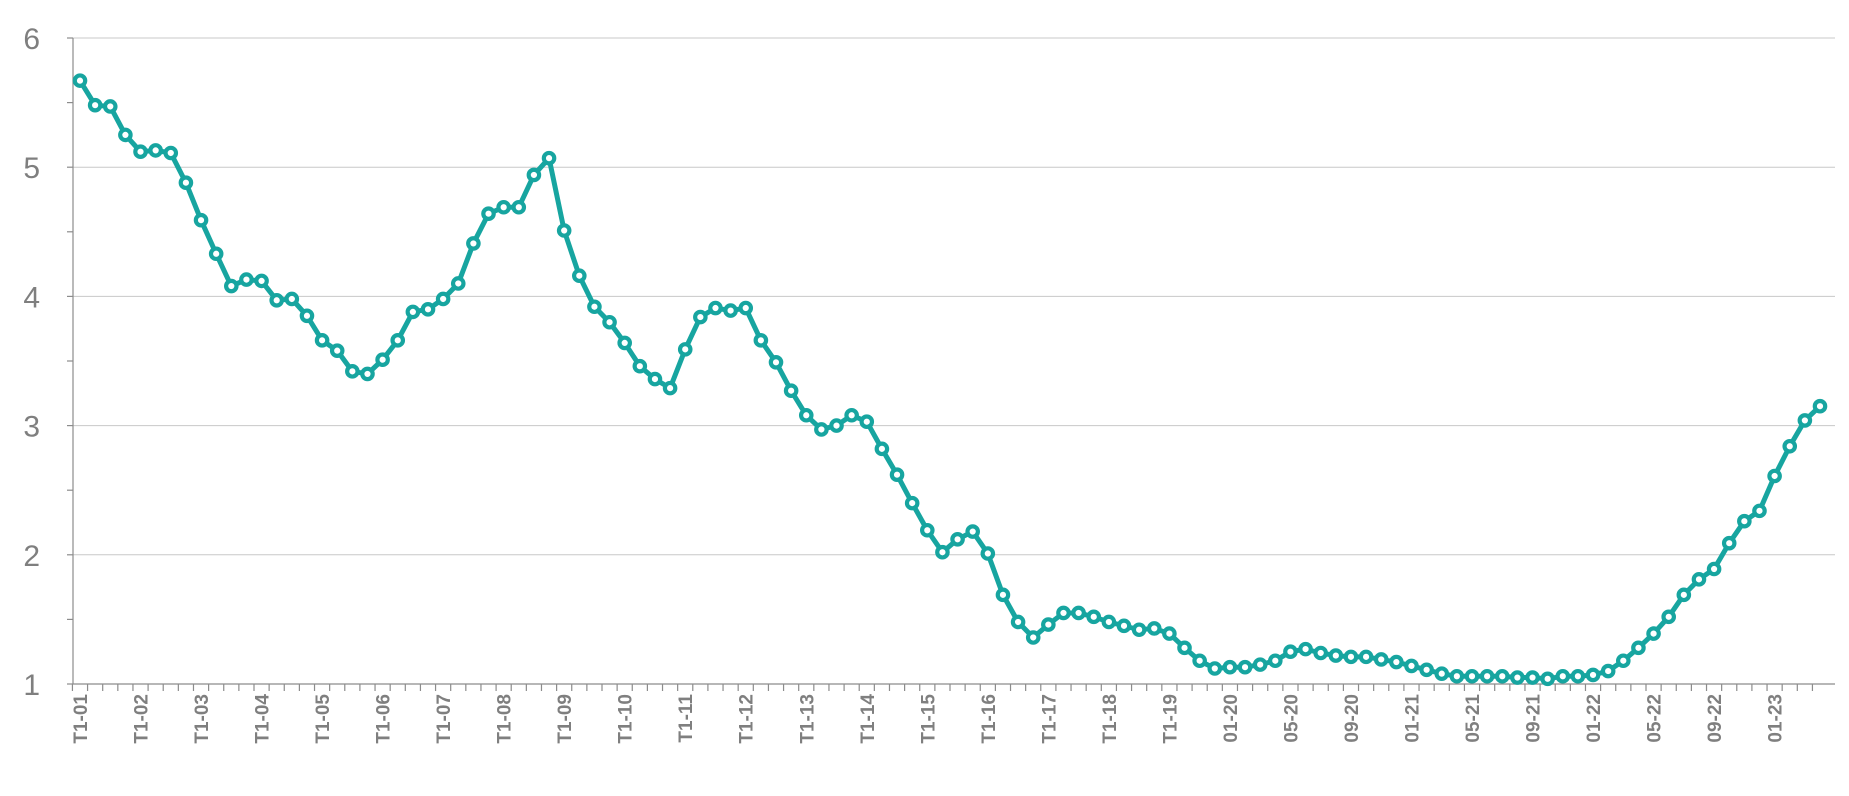  I want to click on x-tick-label: T1-03, so click(202, 719).